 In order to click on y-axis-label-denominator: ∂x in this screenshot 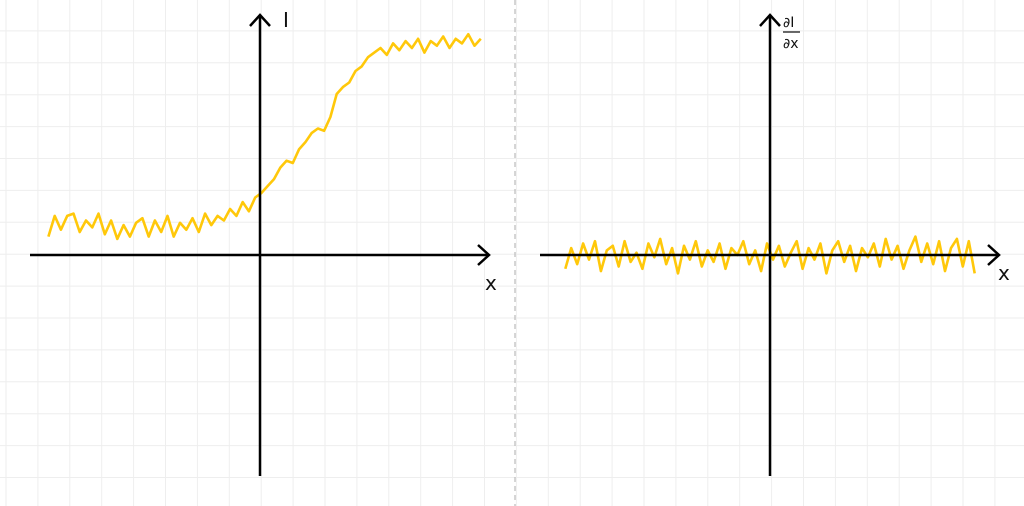, I will do `click(791, 44)`.